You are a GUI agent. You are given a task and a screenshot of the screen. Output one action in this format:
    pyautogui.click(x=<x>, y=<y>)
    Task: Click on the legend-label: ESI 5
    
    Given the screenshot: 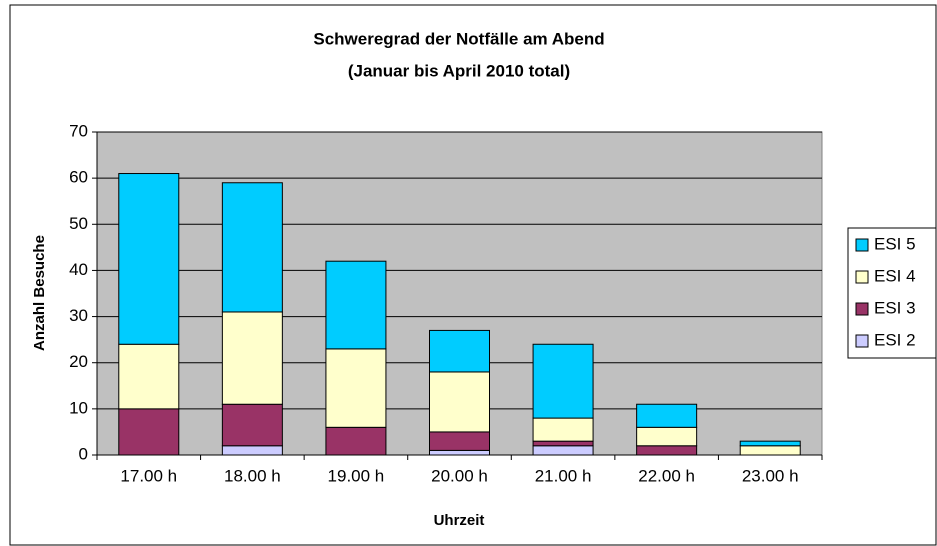 What is the action you would take?
    pyautogui.click(x=895, y=243)
    